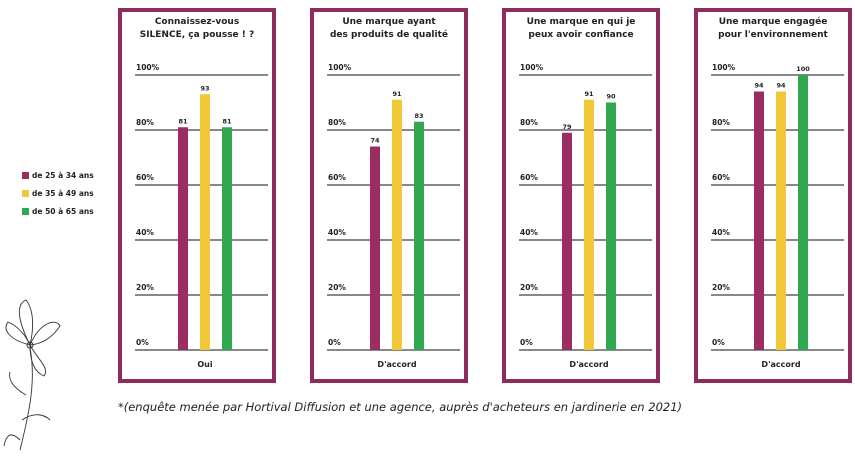 The height and width of the screenshot is (458, 855). Describe the element at coordinates (32, 375) in the screenshot. I see `flower-drawing` at that location.